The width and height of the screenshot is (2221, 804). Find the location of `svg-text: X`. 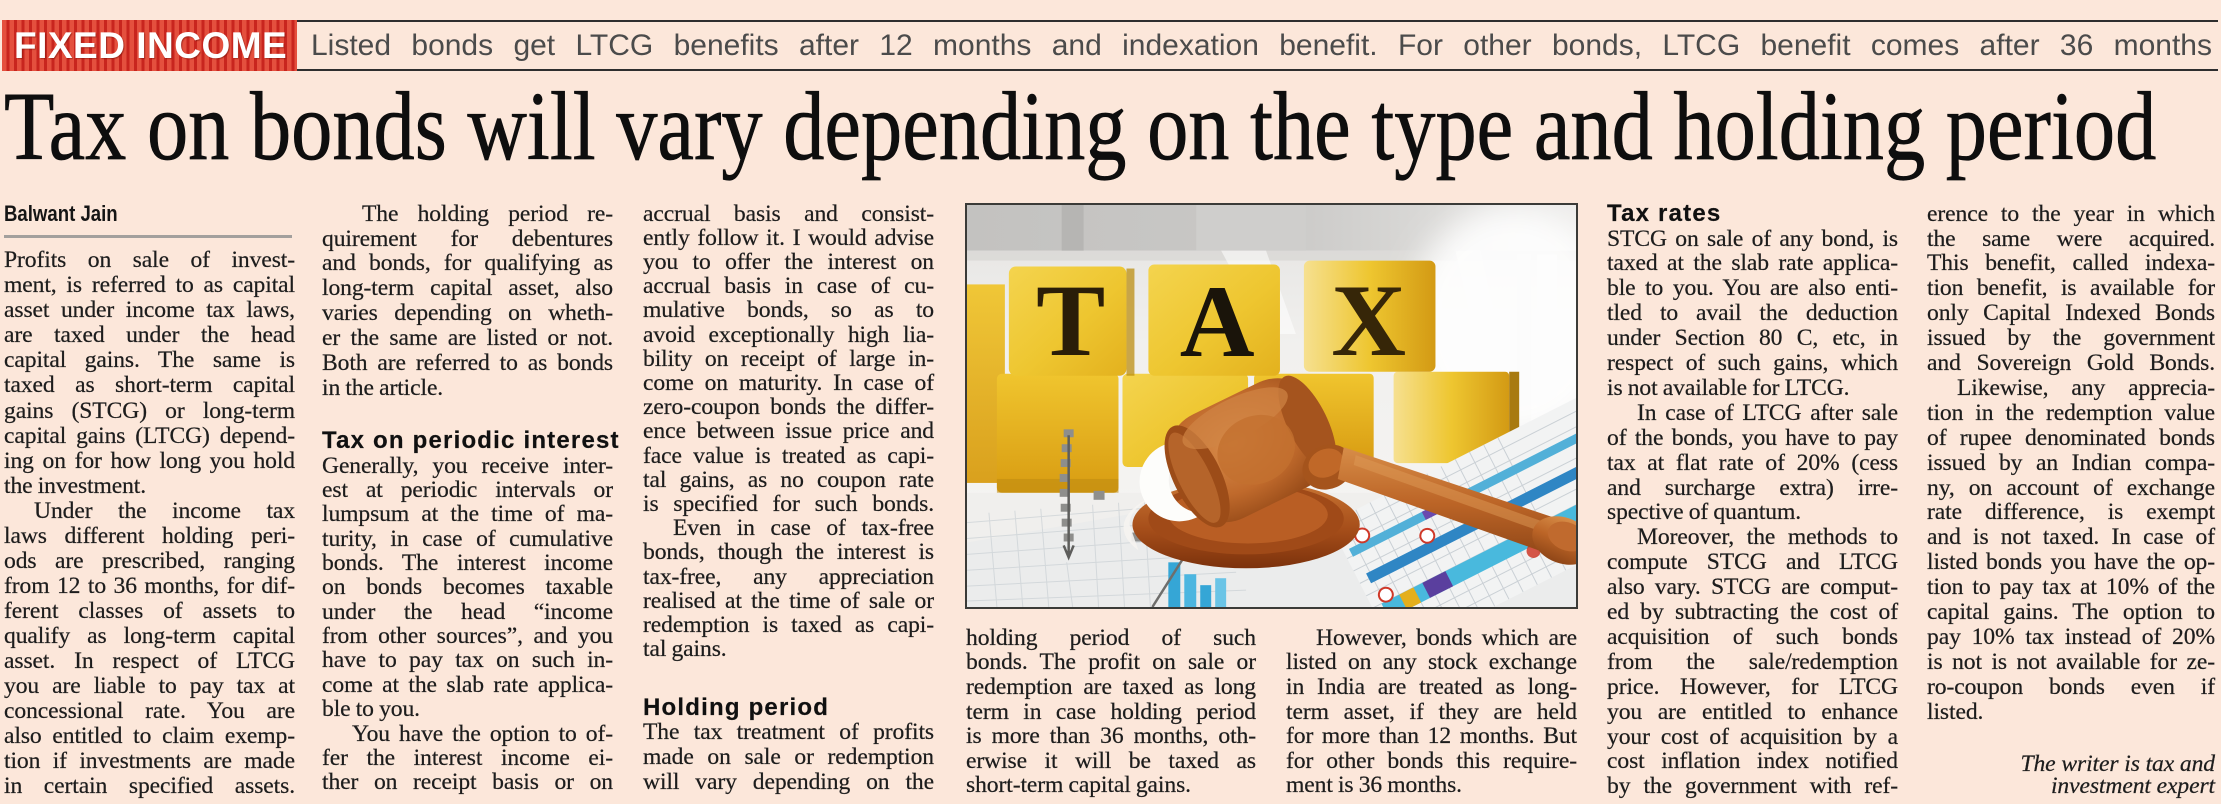

svg-text: X is located at coordinates (1368, 321).